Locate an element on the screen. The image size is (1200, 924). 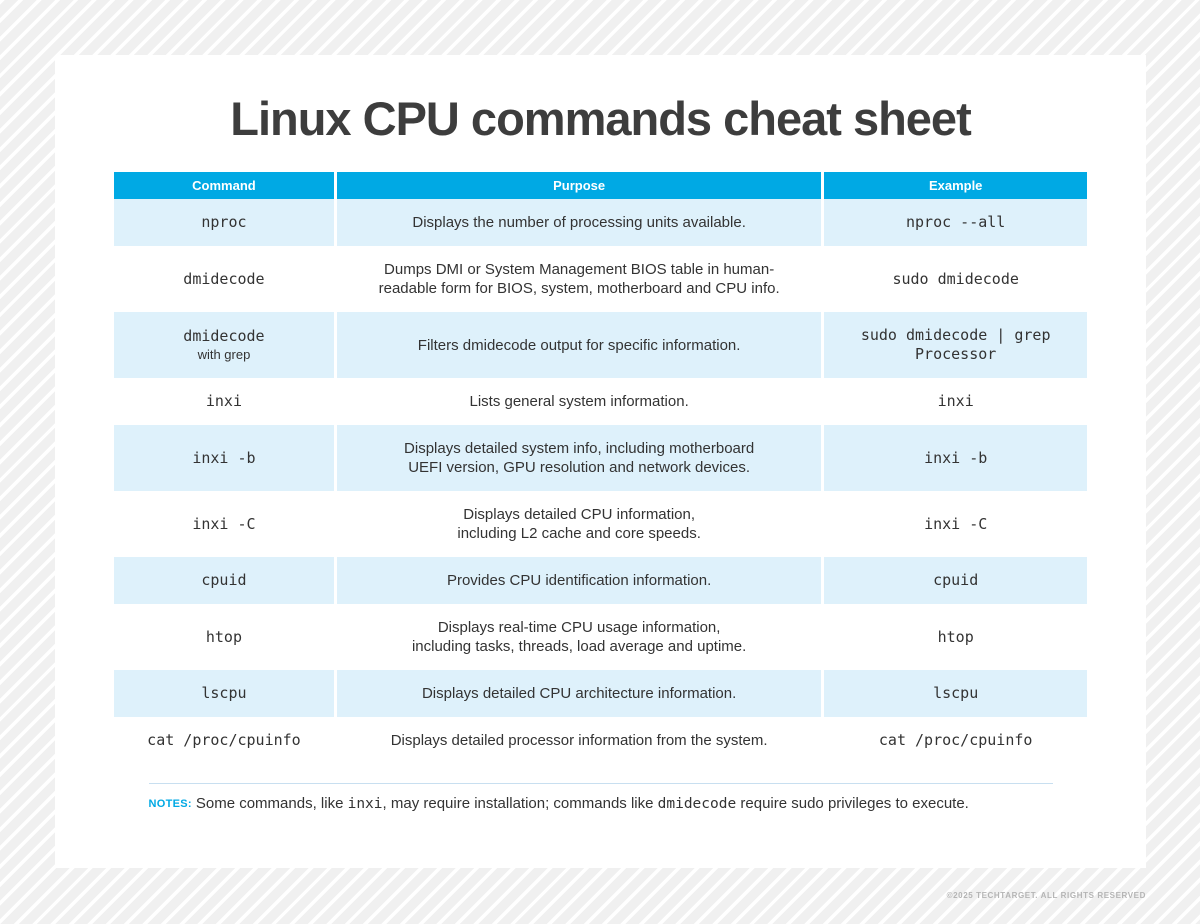
copyright-text: ©2025 TECHTARGET. ALL RIGHTS RESERVED is located at coordinates (1046, 895).